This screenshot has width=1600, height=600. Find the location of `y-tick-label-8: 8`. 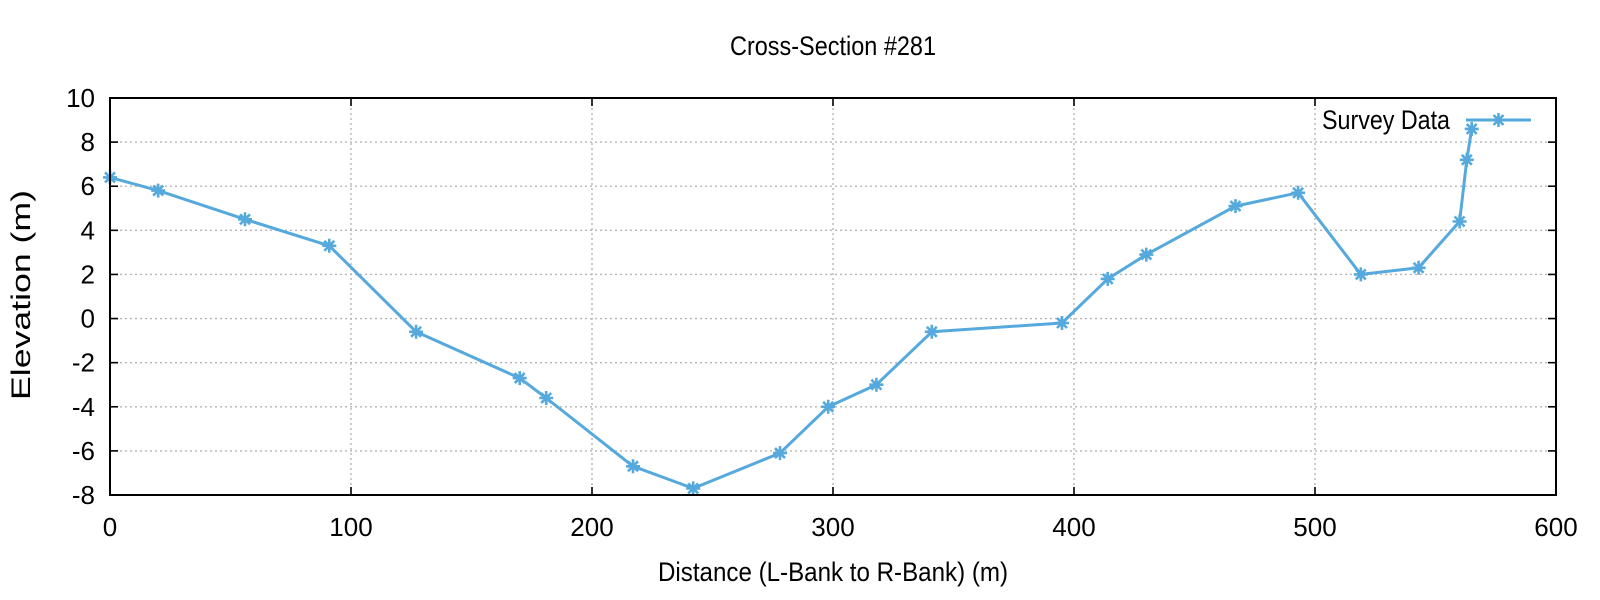

y-tick-label-8: 8 is located at coordinates (88, 142).